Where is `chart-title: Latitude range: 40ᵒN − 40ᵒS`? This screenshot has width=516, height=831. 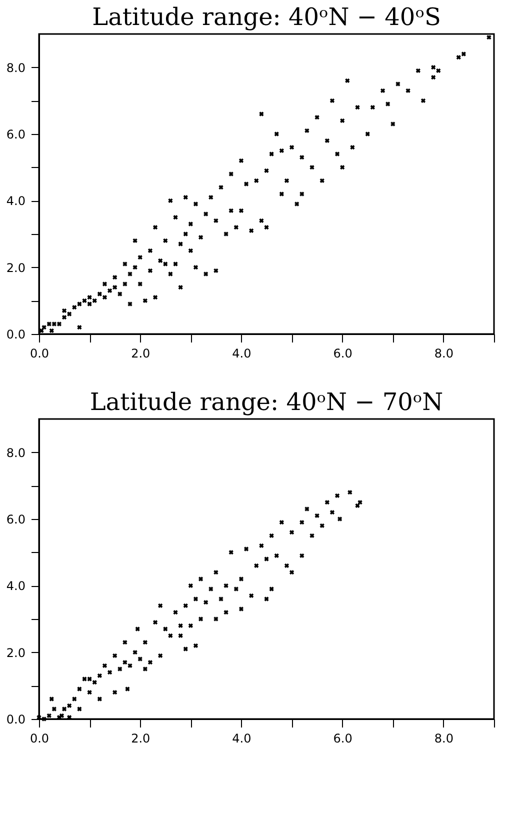 chart-title: Latitude range: 40ᵒN − 40ᵒS is located at coordinates (266, 17).